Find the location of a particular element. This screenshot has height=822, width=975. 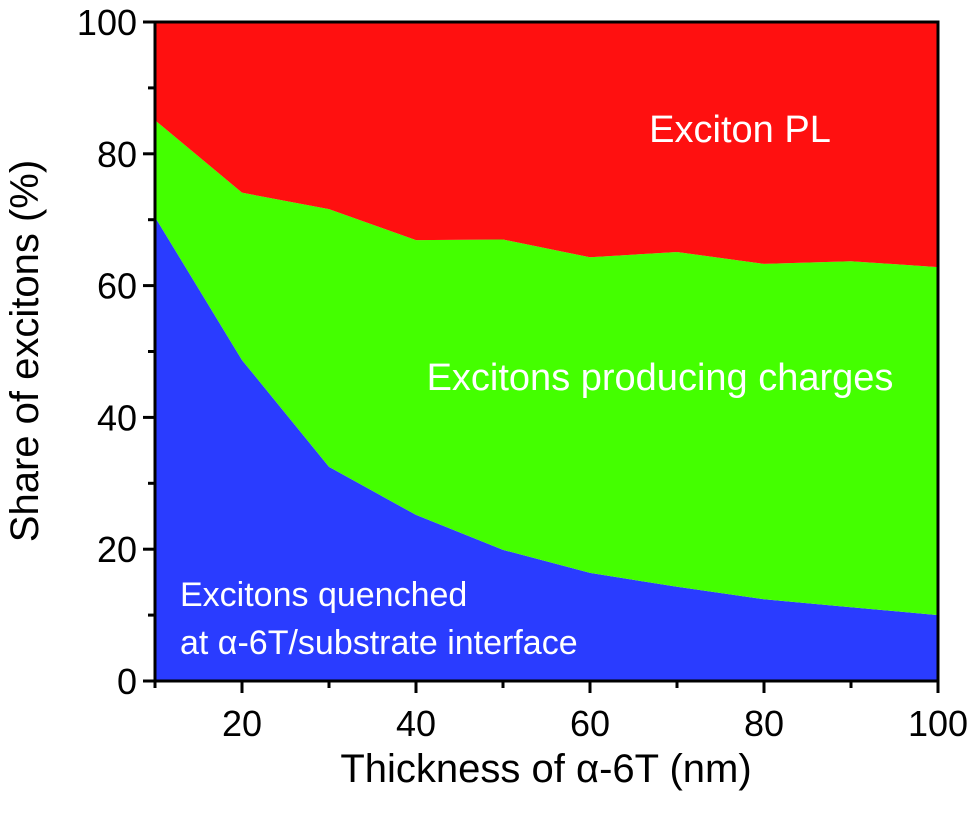

series-label-charges: Excitons producing charges is located at coordinates (660, 378).